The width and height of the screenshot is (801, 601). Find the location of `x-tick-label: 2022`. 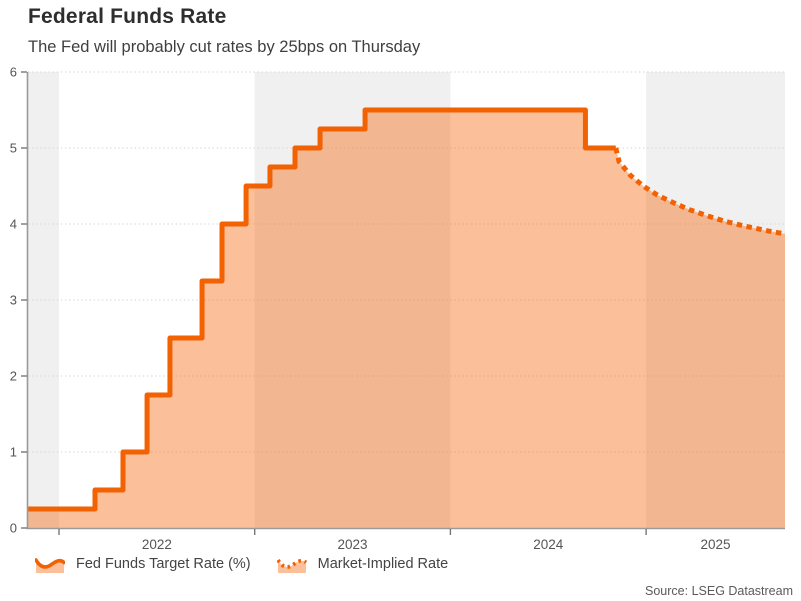

x-tick-label: 2022 is located at coordinates (157, 544).